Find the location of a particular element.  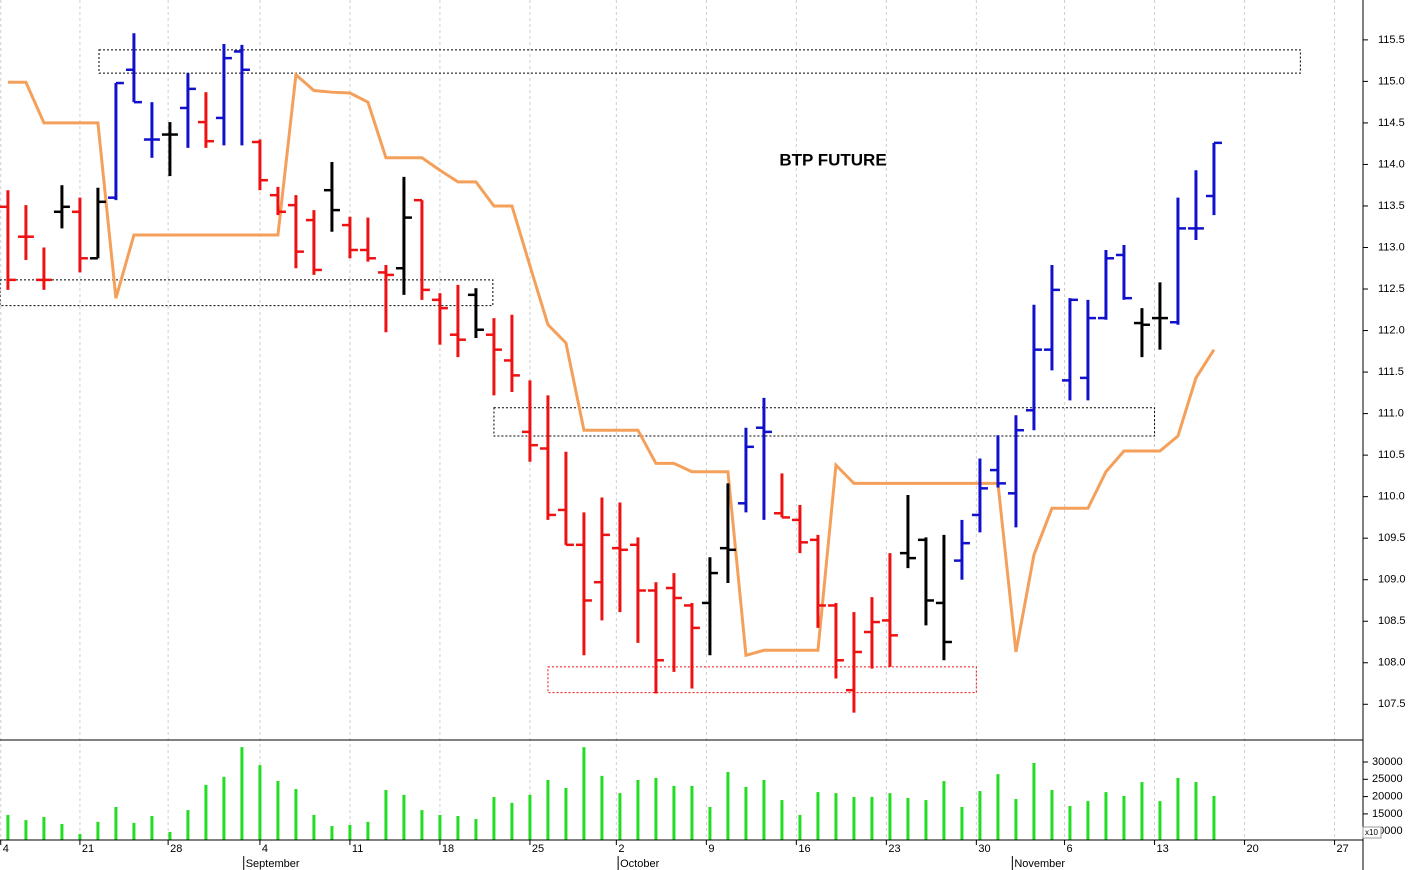

y-tick-label: 108.0 is located at coordinates (1392, 663).